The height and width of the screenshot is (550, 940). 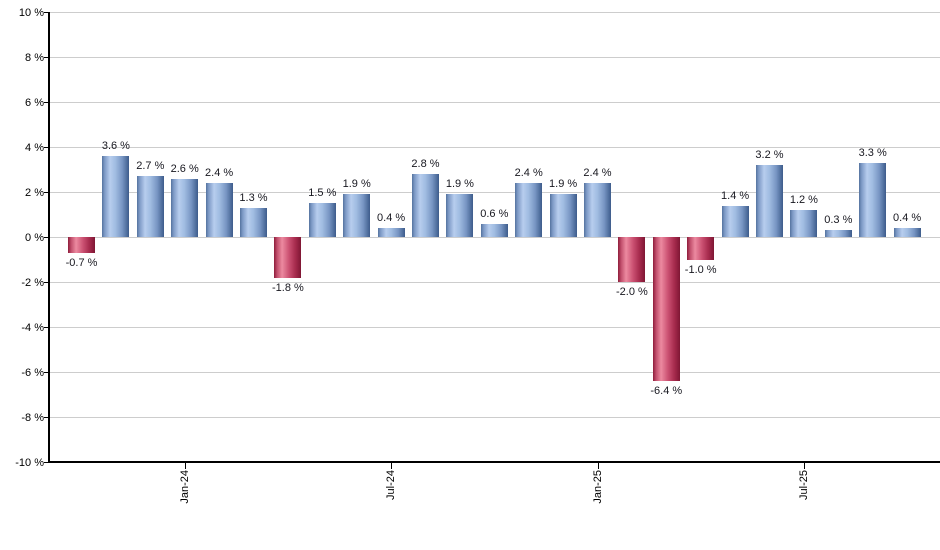 I want to click on bar-value-label: 3.3 %, so click(x=872, y=152).